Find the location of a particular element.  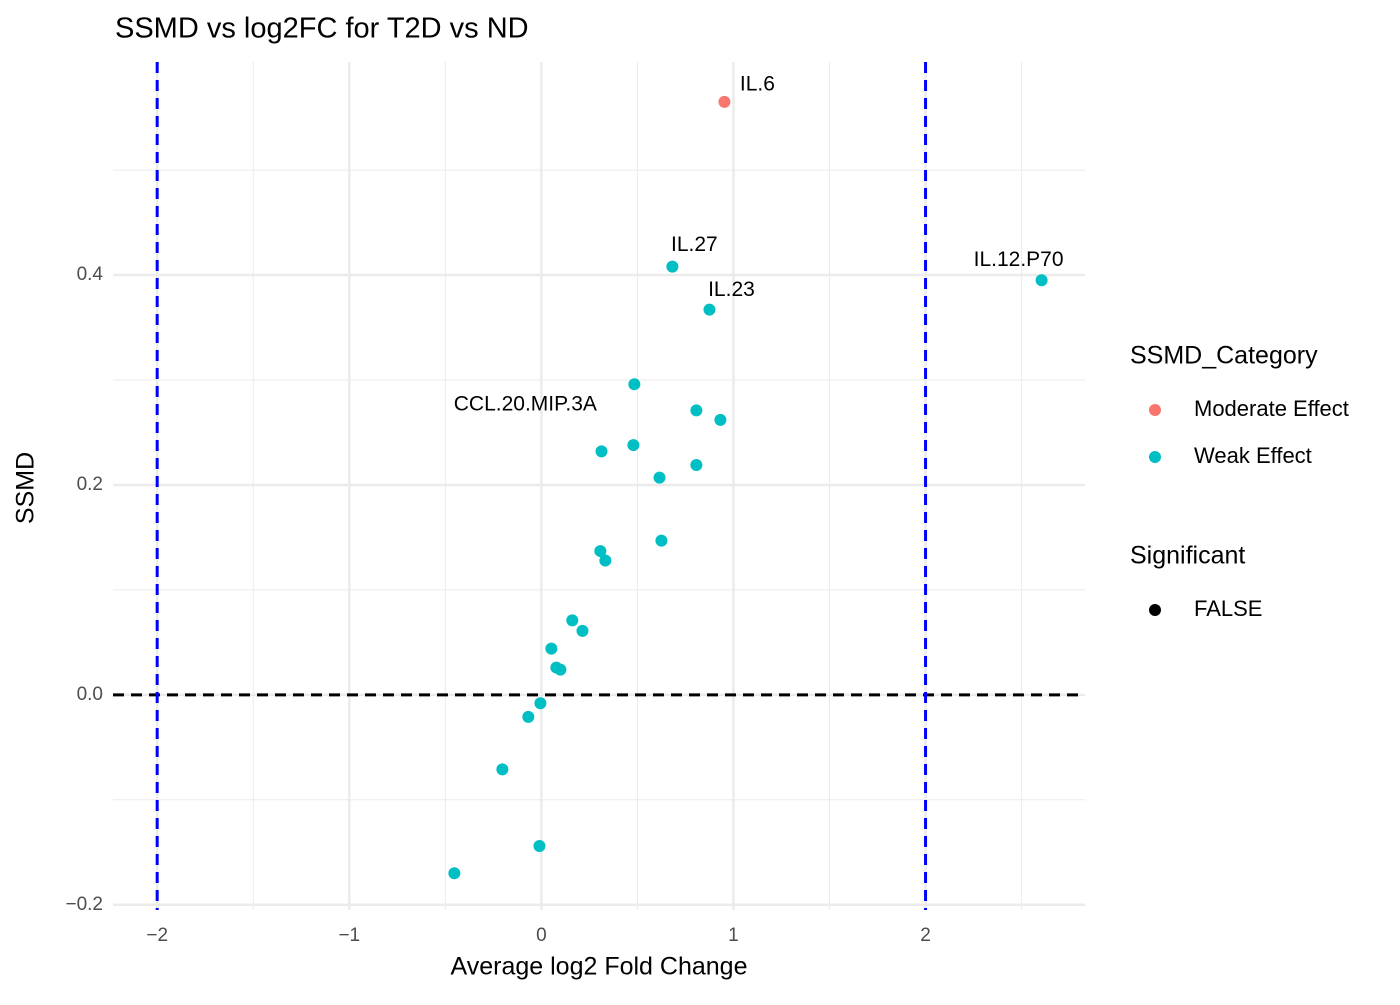

chart-title: SSMD vs log2FC for T2D vs ND is located at coordinates (322, 29).